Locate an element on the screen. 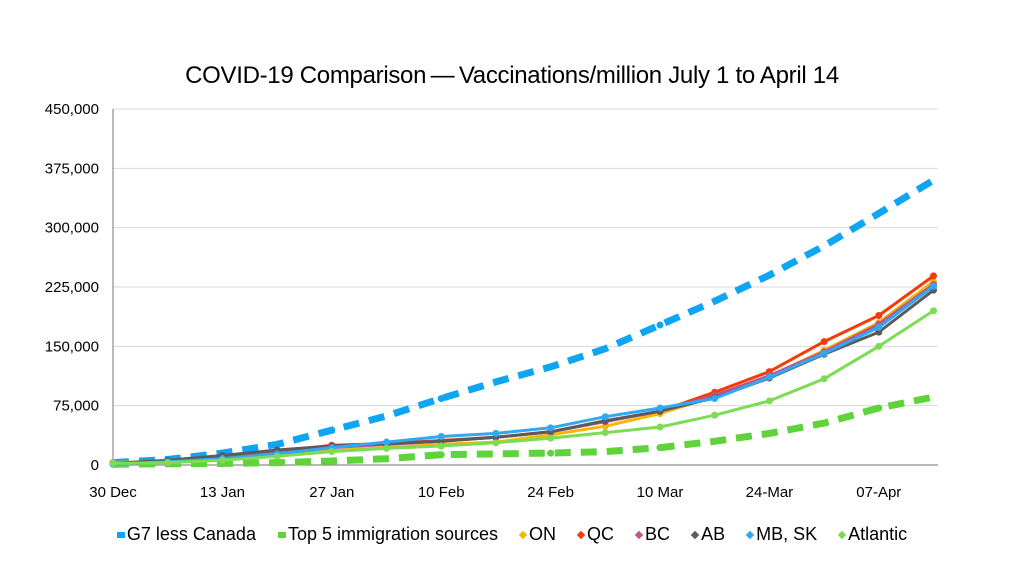 The image size is (1024, 576). y-tick-label: 300,000 is located at coordinates (72, 228).